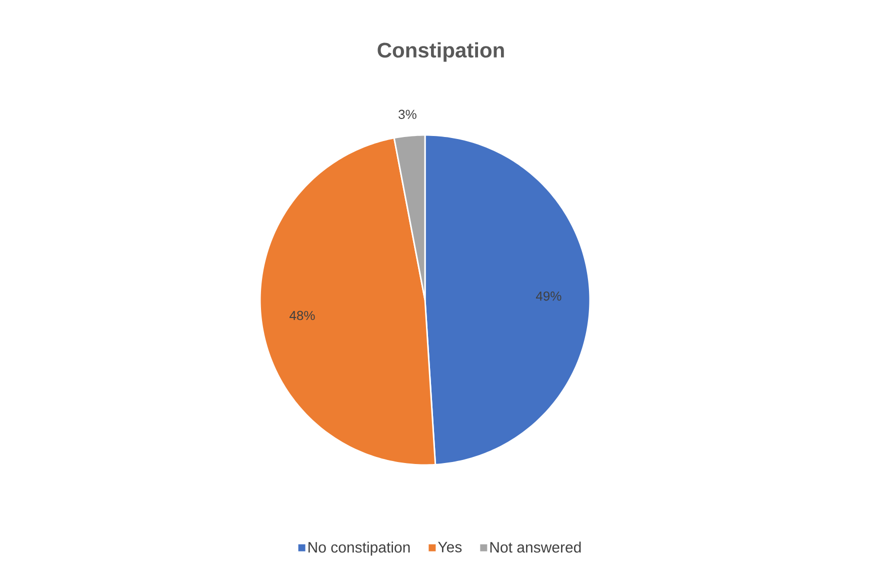 The image size is (882, 561). Describe the element at coordinates (549, 296) in the screenshot. I see `data-label: 49%` at that location.